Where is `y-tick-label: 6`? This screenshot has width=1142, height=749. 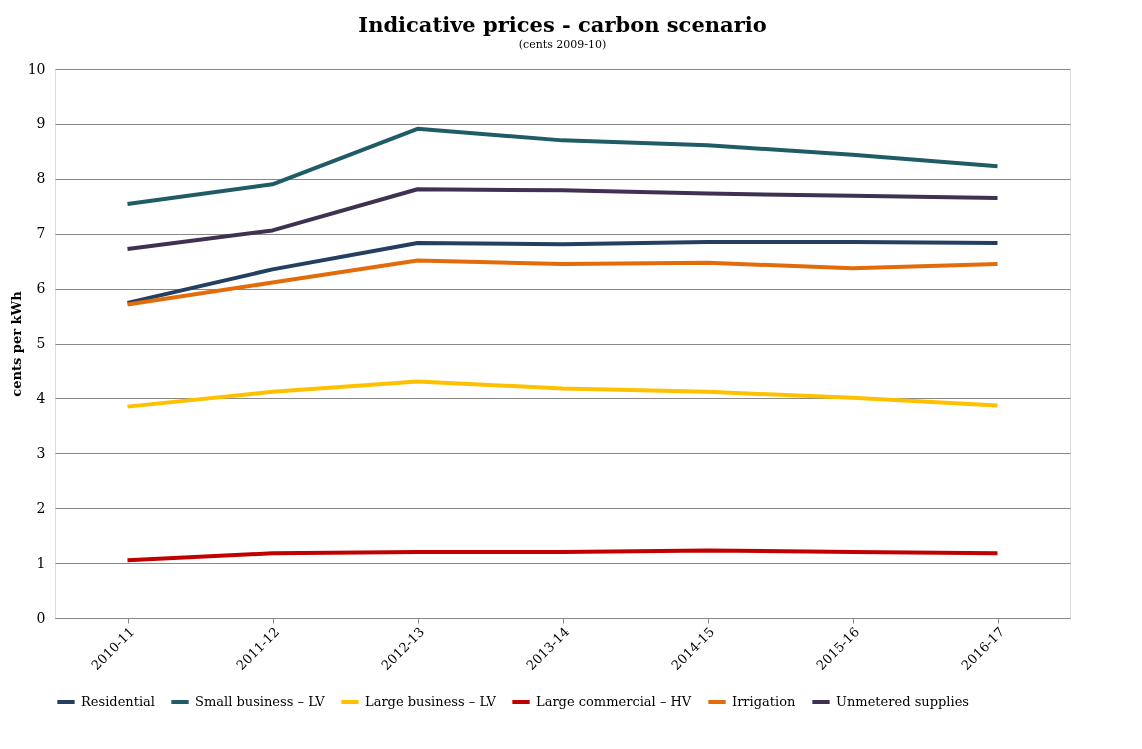 y-tick-label: 6 is located at coordinates (41, 288).